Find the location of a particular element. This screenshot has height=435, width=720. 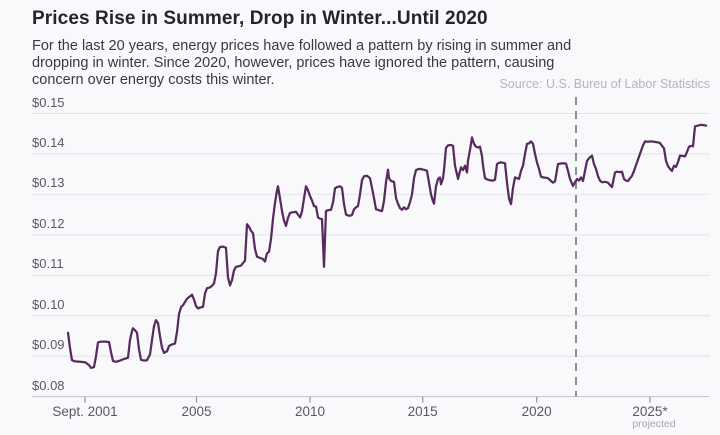

subtitle-line-3: concern over energy costs this winter. is located at coordinates (153, 80).